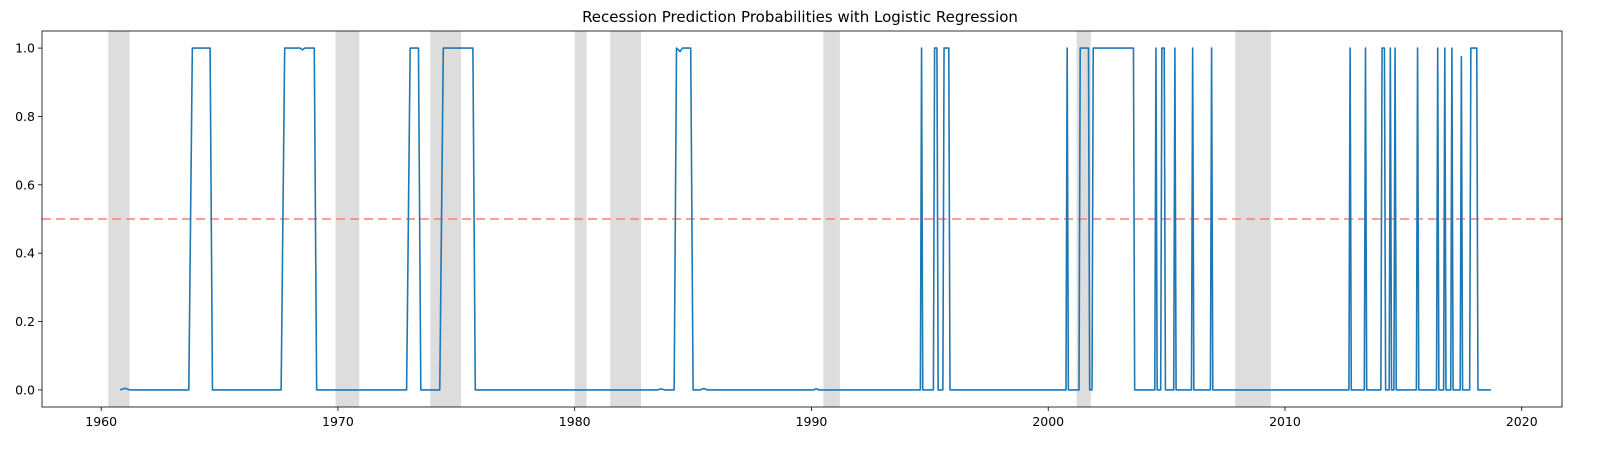 This screenshot has height=449, width=1601. Describe the element at coordinates (1285, 421) in the screenshot. I see `x-tick-label: 2010` at that location.